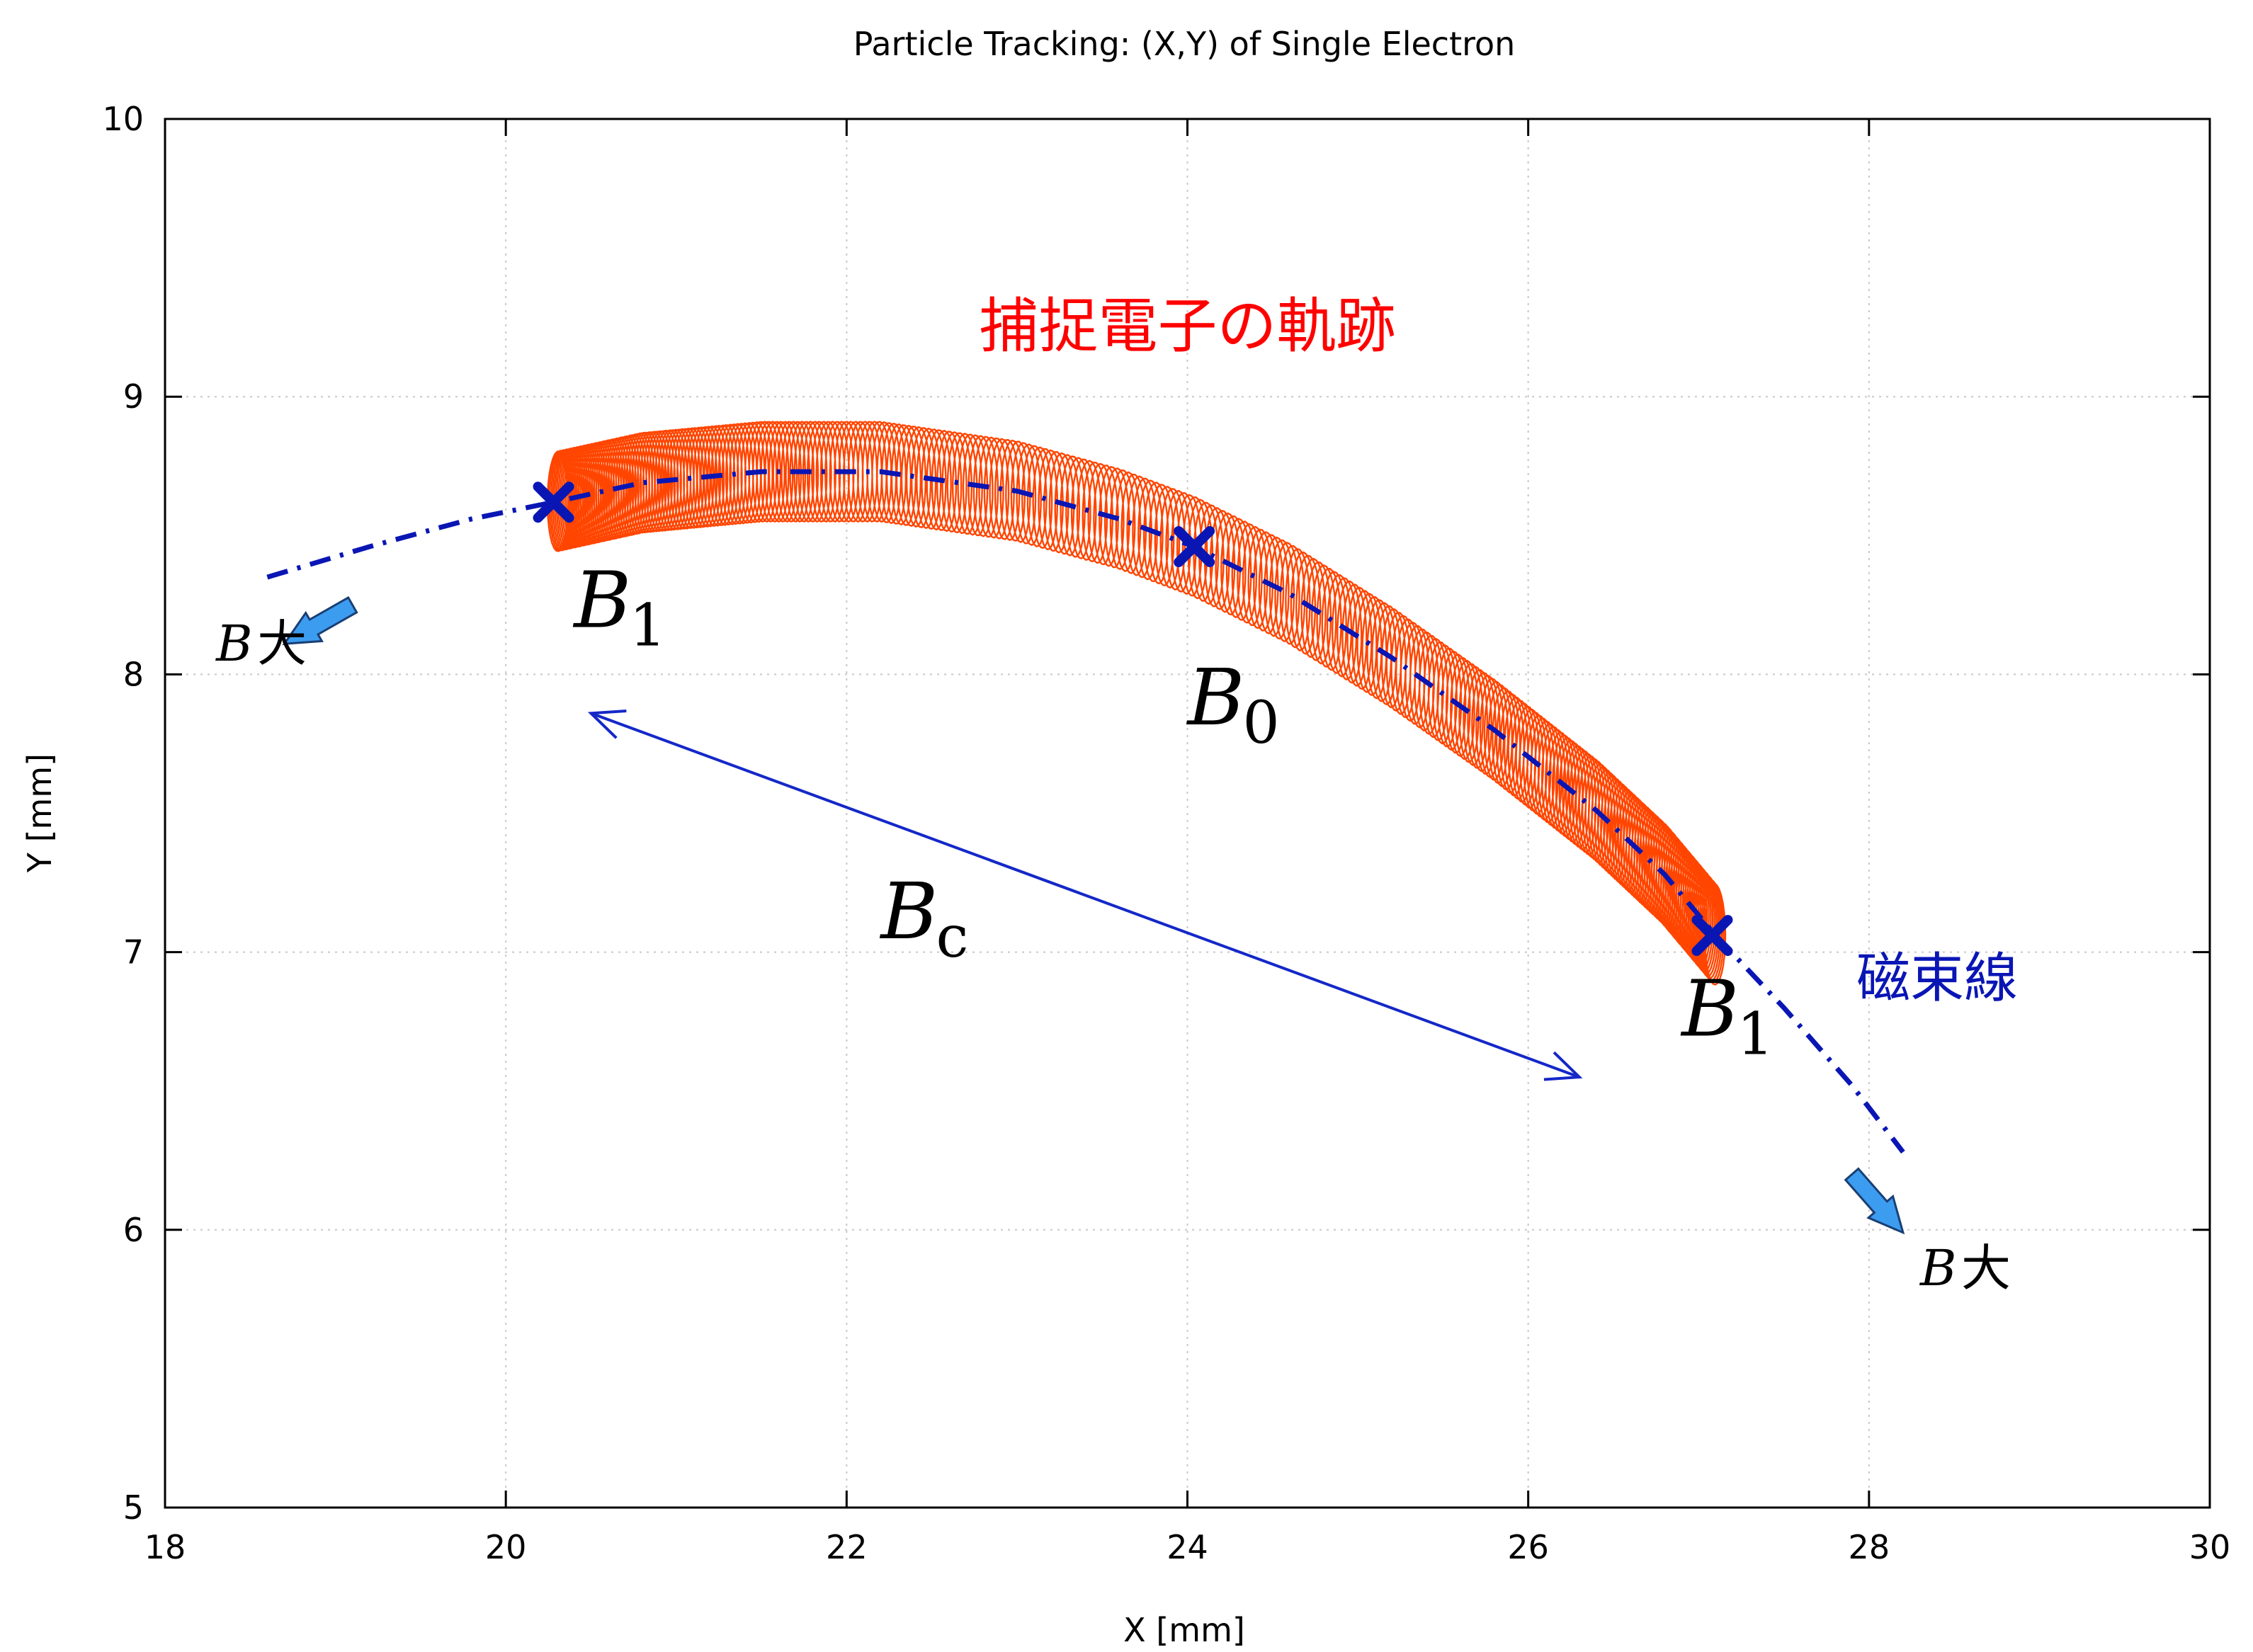 This screenshot has height=1652, width=2253. What do you see at coordinates (234, 644) in the screenshot?
I see `b-large-left-label-main: B` at bounding box center [234, 644].